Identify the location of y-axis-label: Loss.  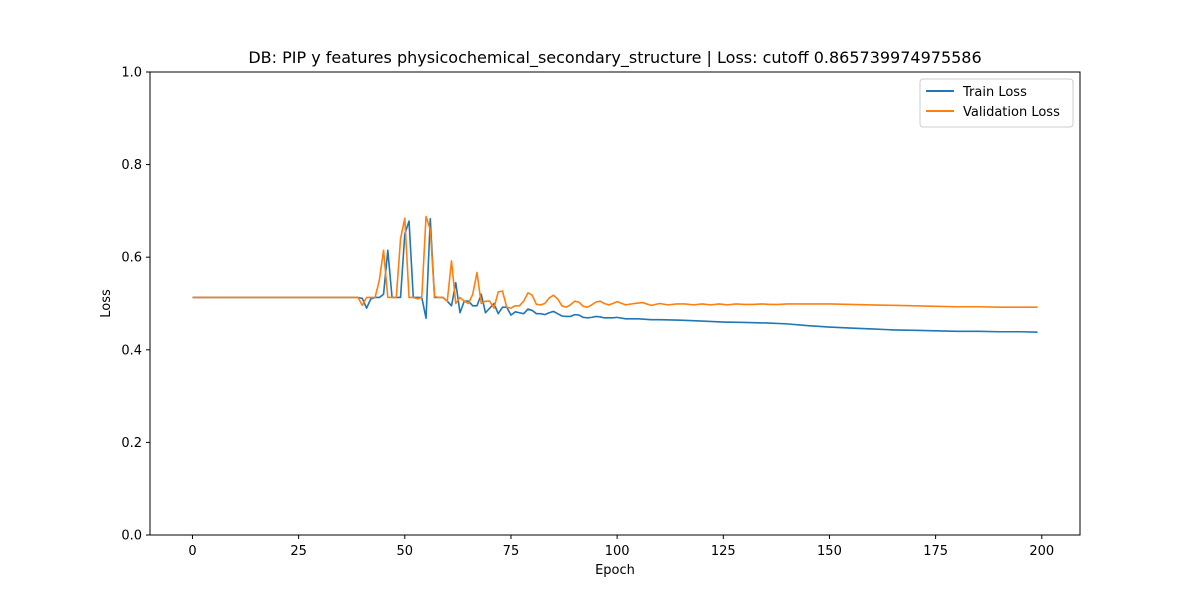
(106, 303).